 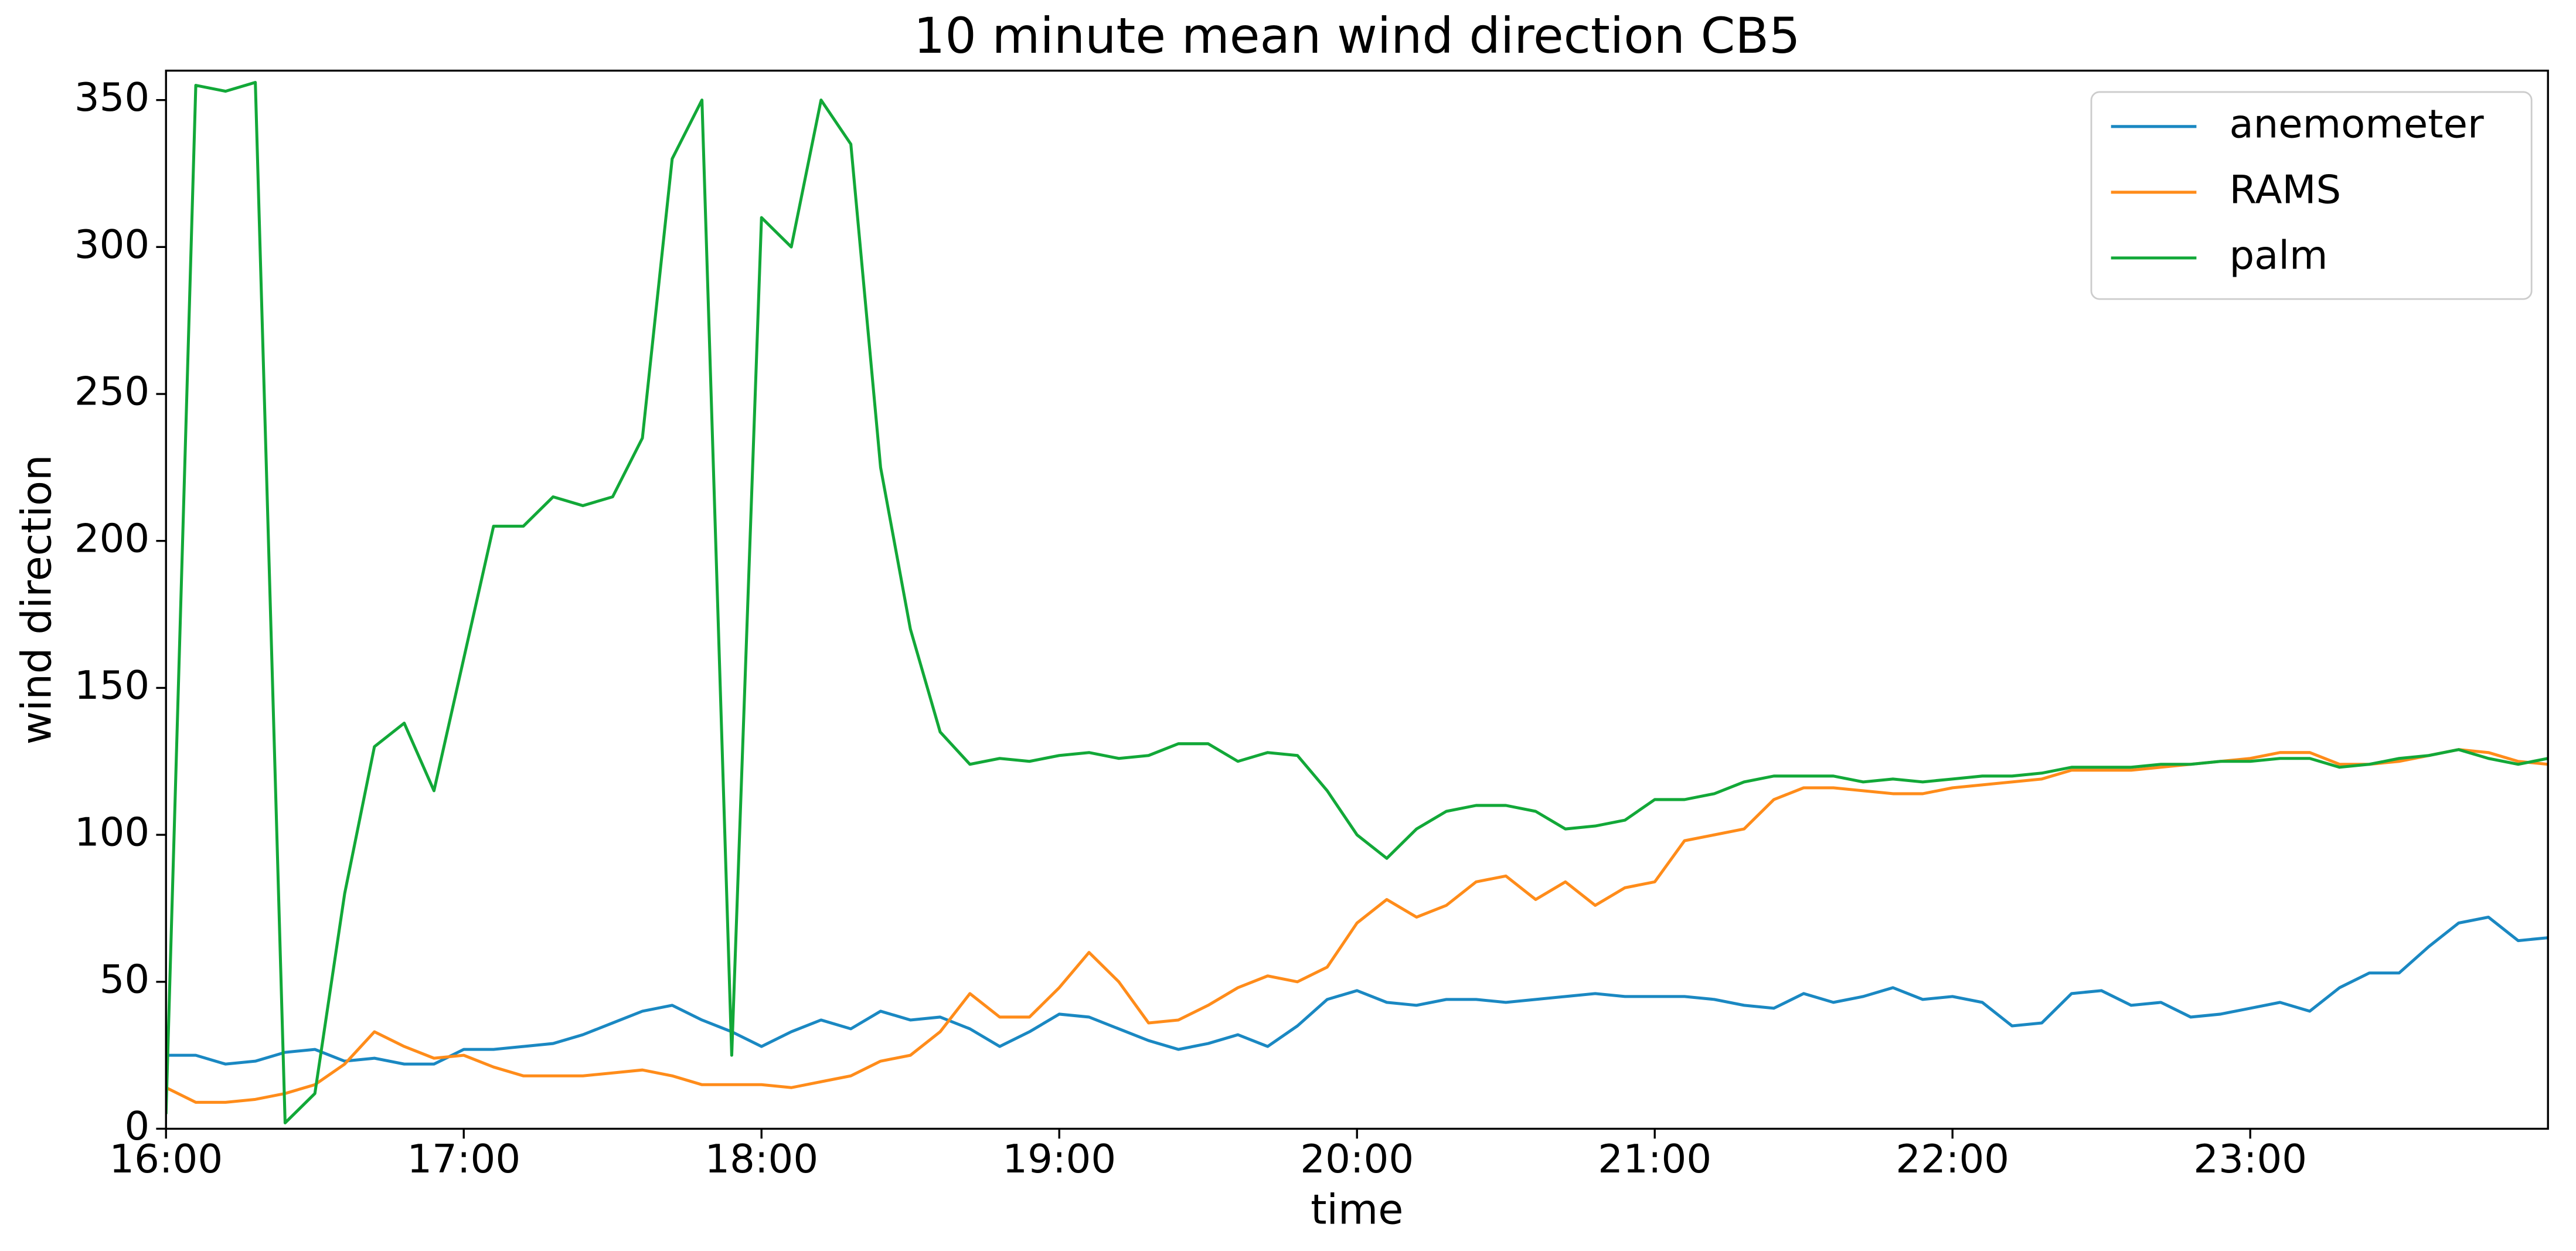 I want to click on legend-label: anemometer, so click(x=2356, y=124).